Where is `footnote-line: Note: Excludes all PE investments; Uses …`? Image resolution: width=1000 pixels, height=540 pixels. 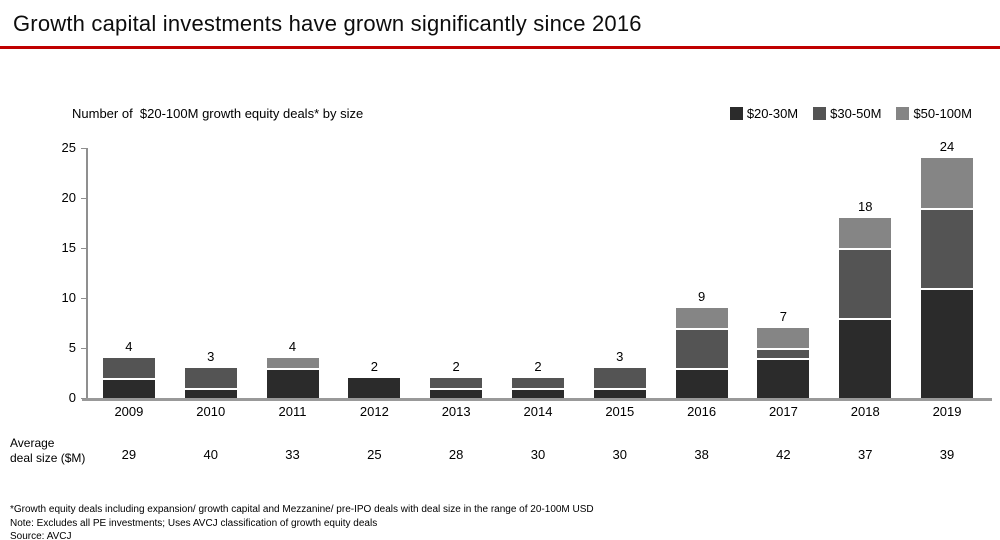 footnote-line: Note: Excludes all PE investments; Uses … is located at coordinates (194, 523).